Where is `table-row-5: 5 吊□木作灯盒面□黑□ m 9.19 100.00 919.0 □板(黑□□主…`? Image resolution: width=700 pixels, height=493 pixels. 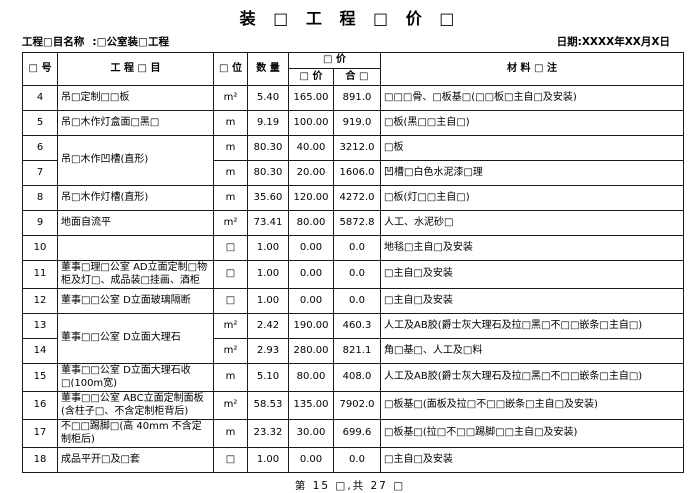 table-row-5: 5 吊□木作灯盒面□黑□ m 9.19 100.00 919.0 □板(黑□□主… is located at coordinates (353, 123).